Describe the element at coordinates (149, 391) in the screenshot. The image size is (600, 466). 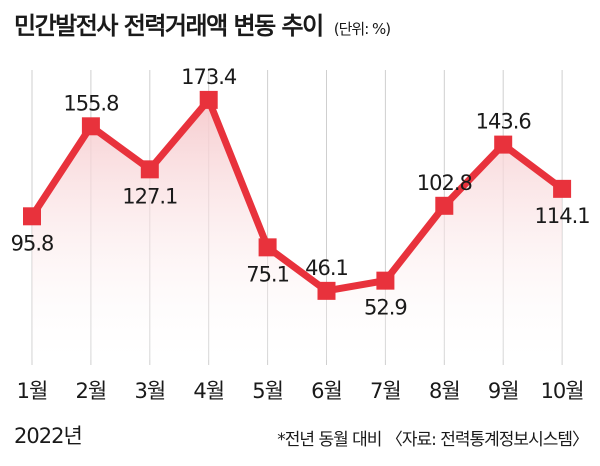
I see `x-tick-3: 3월` at that location.